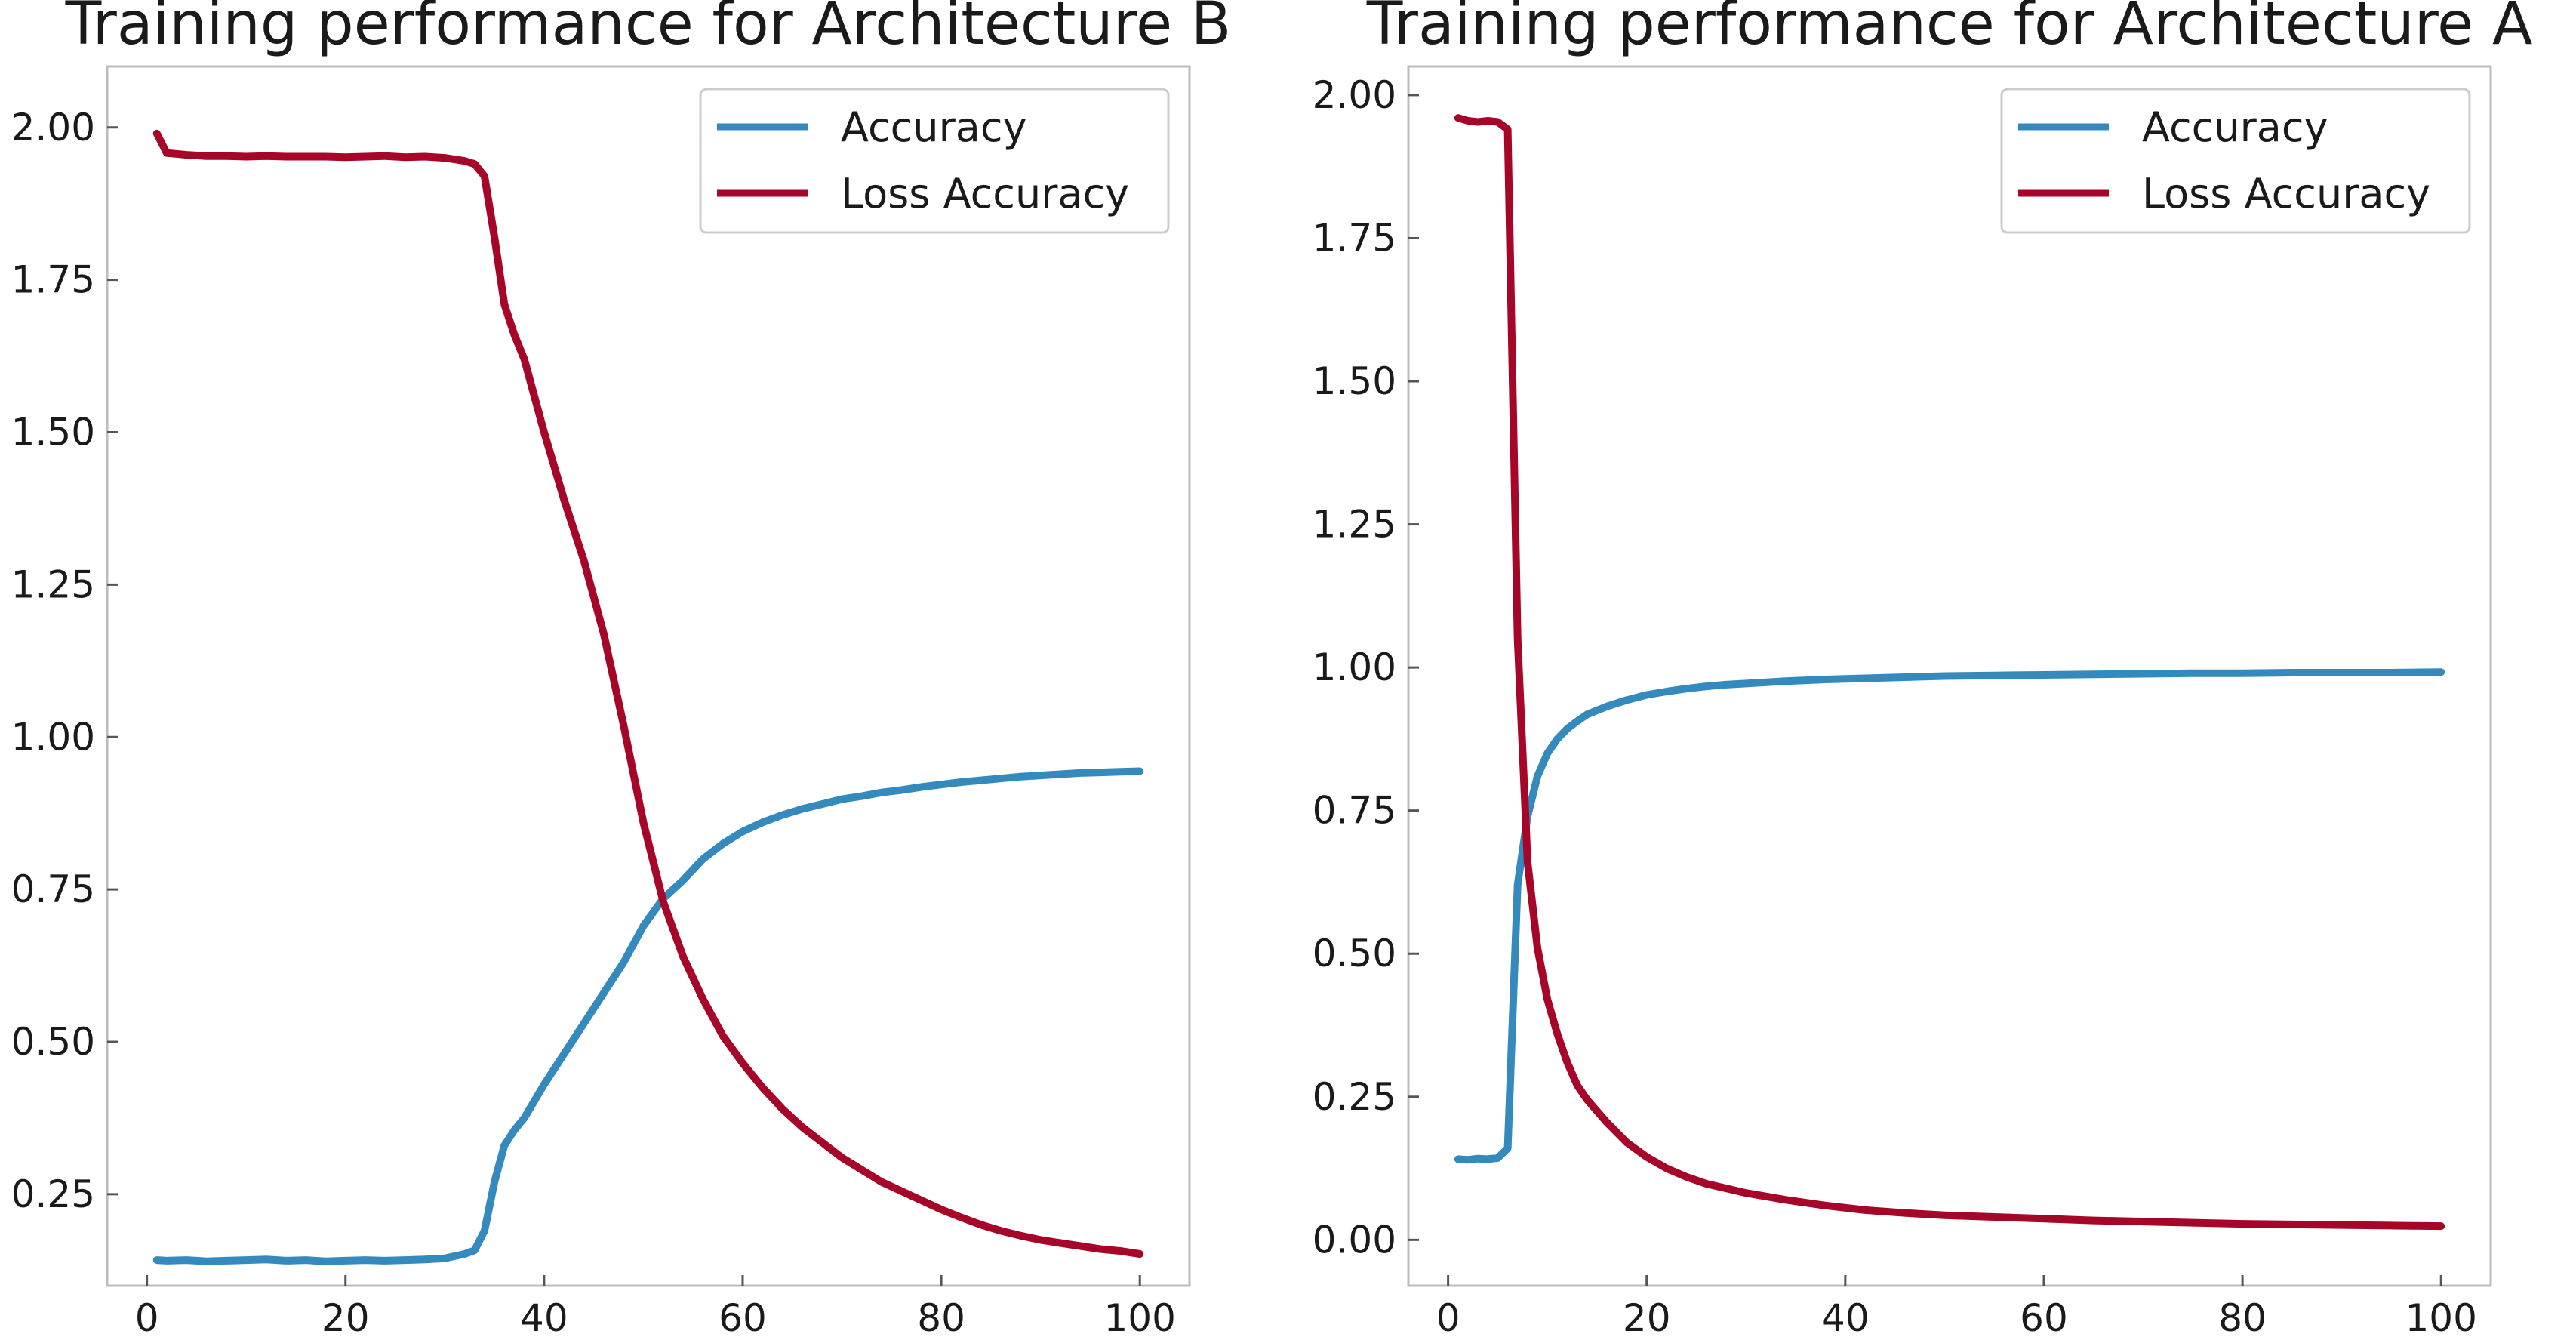 The height and width of the screenshot is (1337, 2576). What do you see at coordinates (648, 29) in the screenshot?
I see `chart-title: Training performance for Architecture B` at bounding box center [648, 29].